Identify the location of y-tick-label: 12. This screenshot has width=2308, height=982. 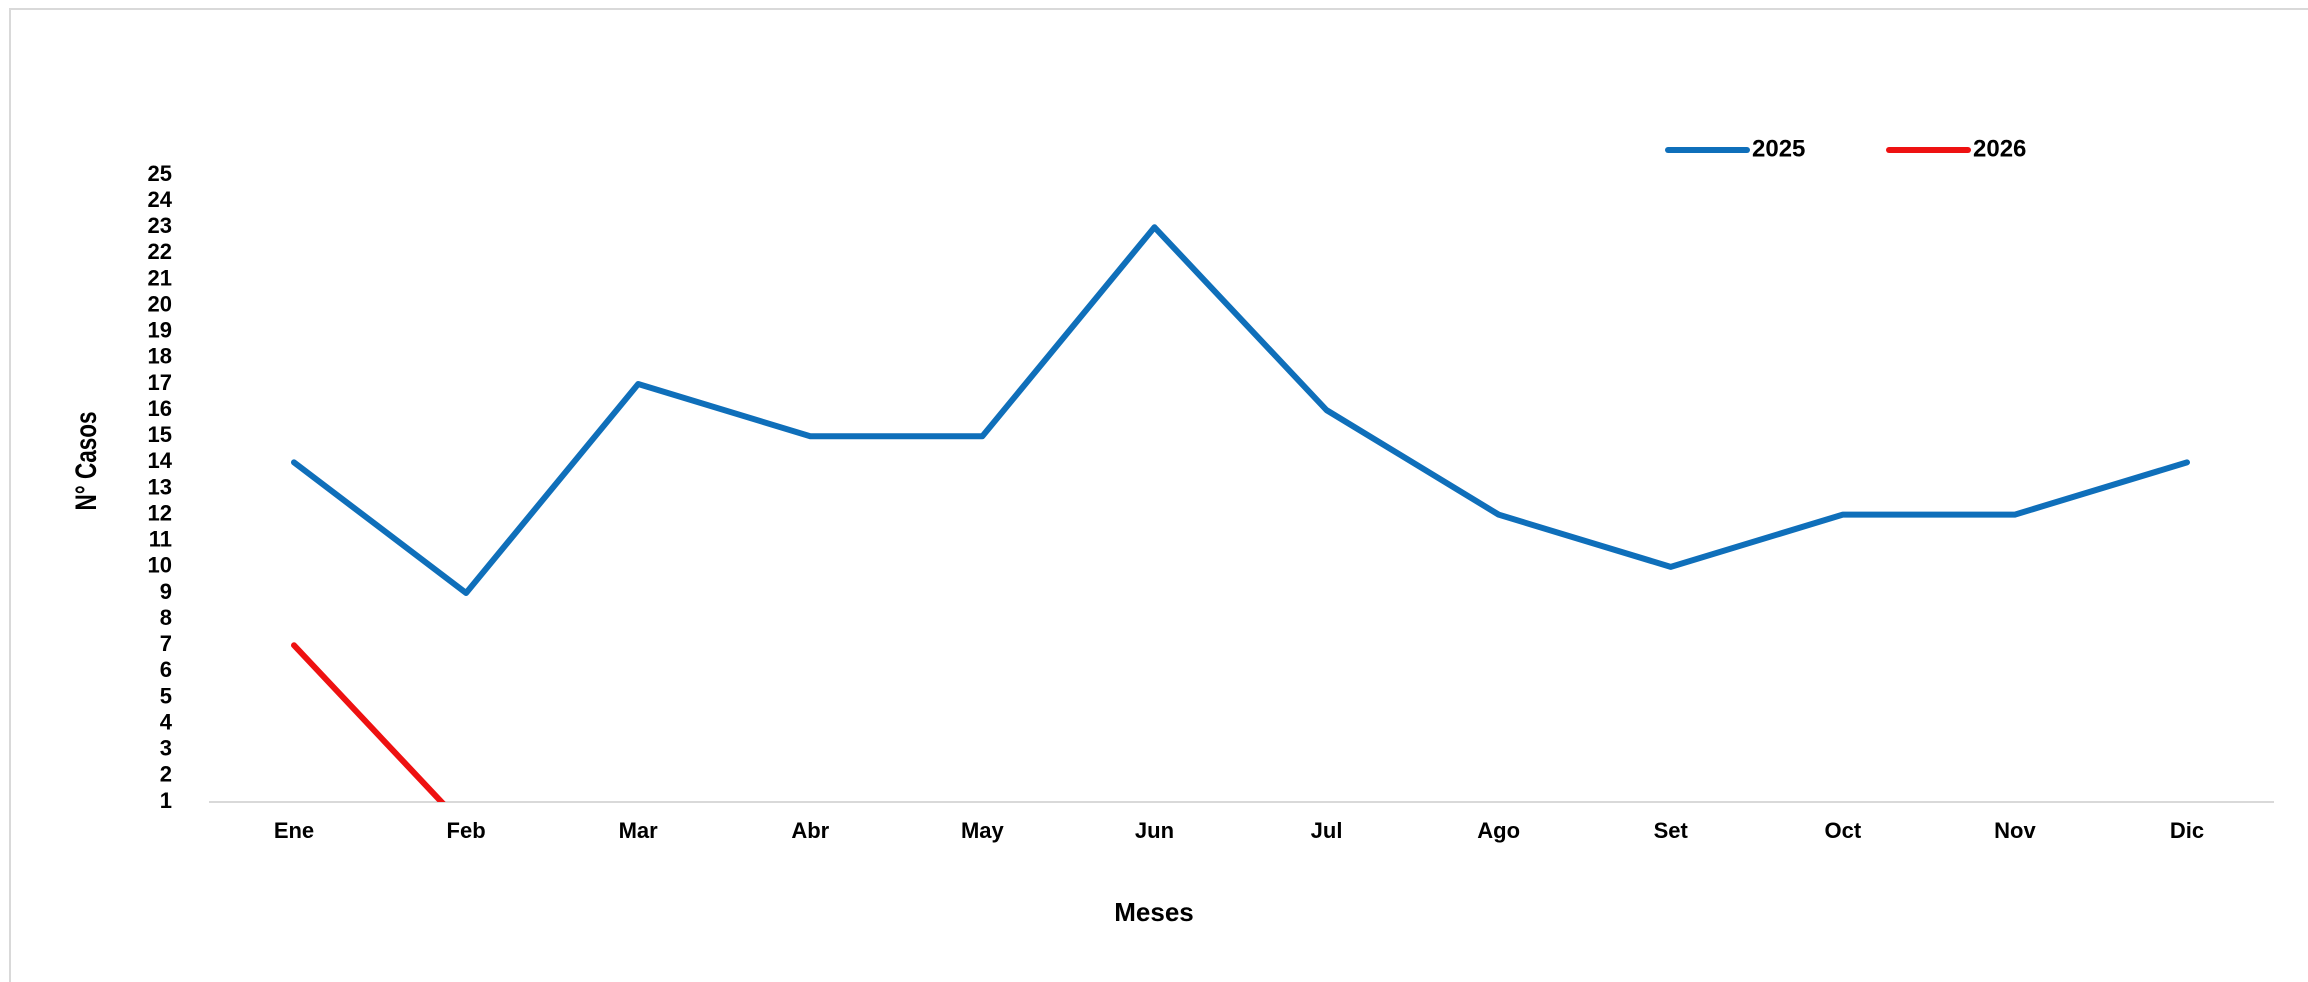
(160, 512).